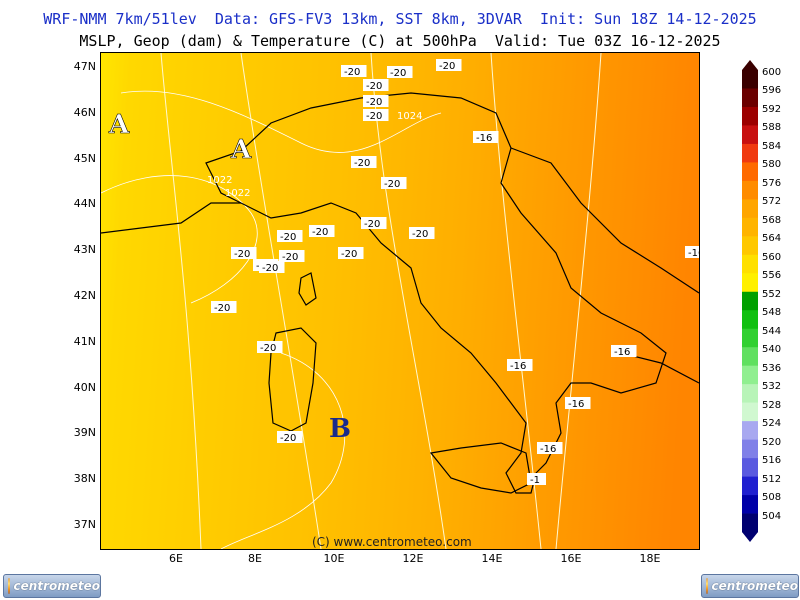  What do you see at coordinates (84, 433) in the screenshot?
I see `lat-tick-label: 39N` at bounding box center [84, 433].